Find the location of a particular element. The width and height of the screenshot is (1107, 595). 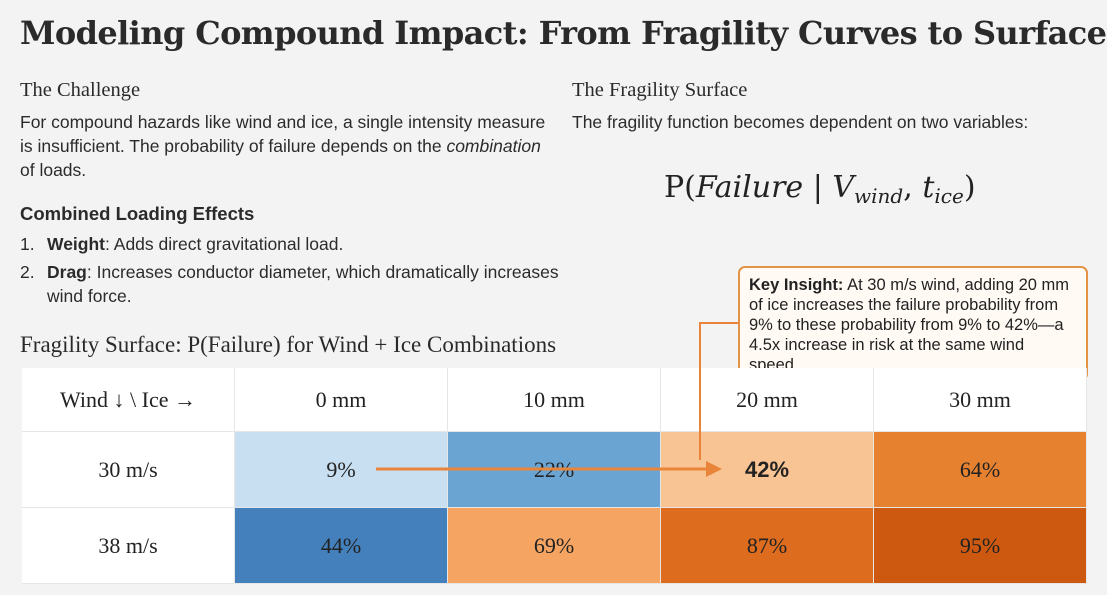

formula-t: t is located at coordinates (928, 187).